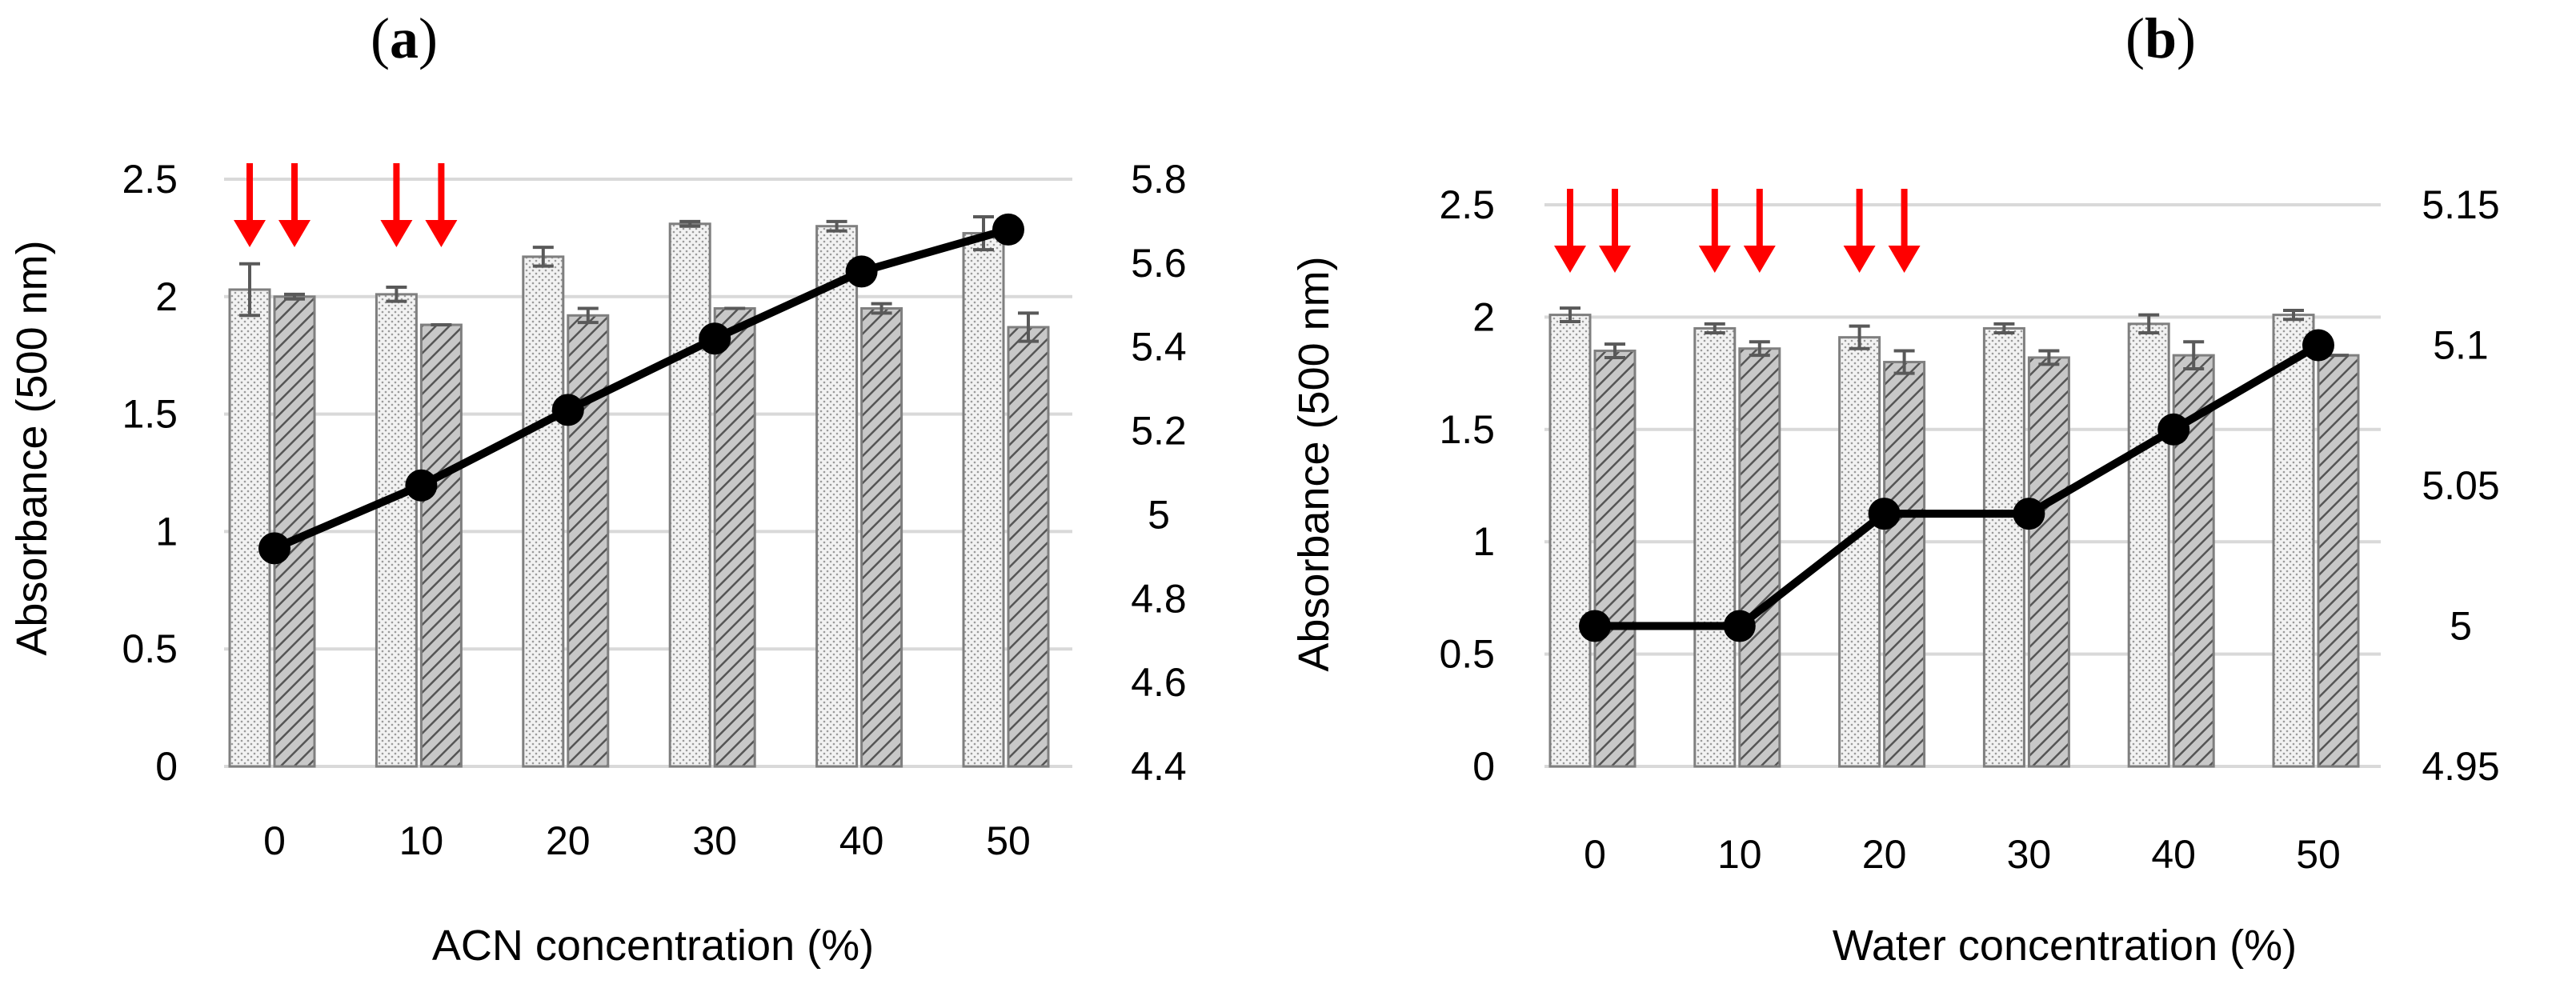 The image size is (2576, 984). Describe the element at coordinates (1159, 473) in the screenshot. I see `y2-ticks-a: 4.4 4.6 4.8 5 5.2 5.4 5.6 5.8` at that location.